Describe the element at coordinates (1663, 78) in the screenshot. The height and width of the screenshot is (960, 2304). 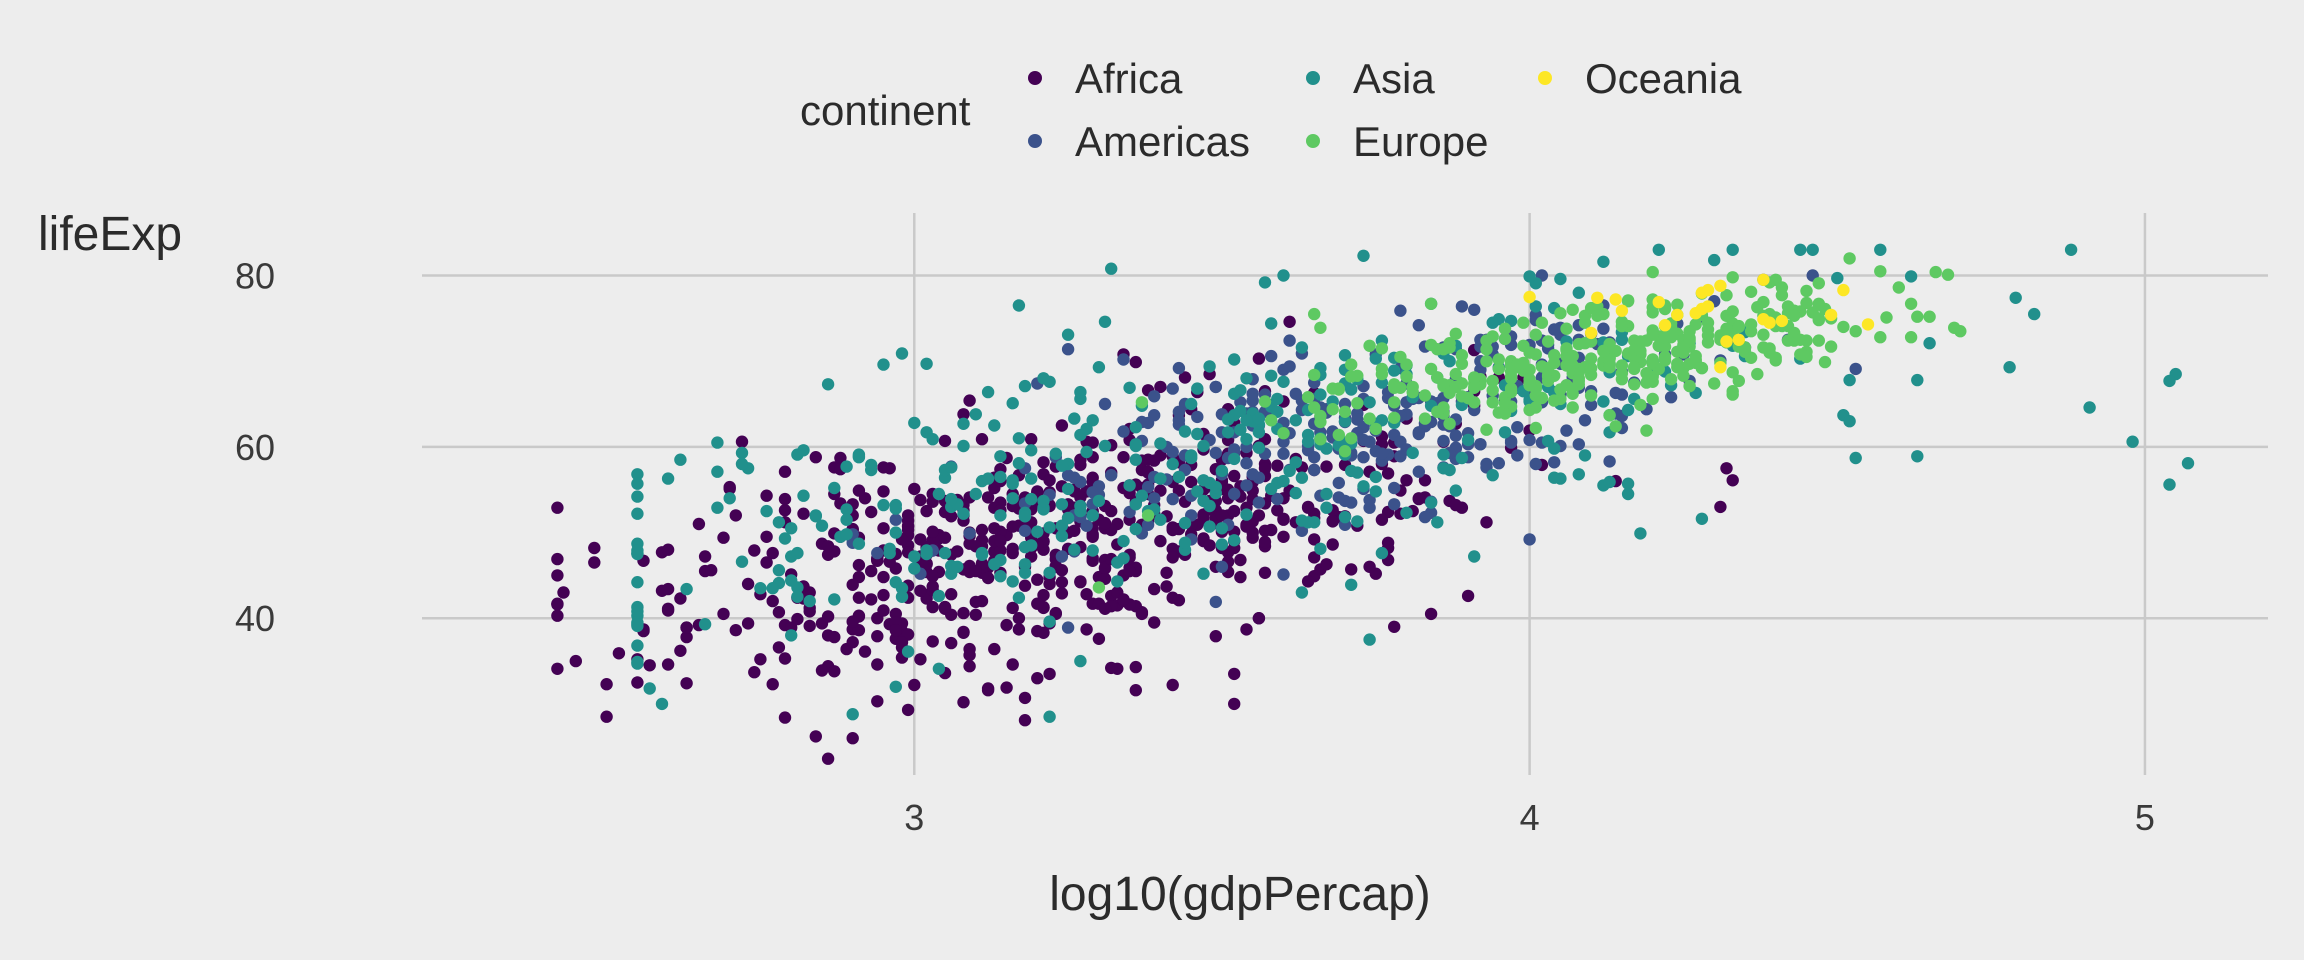
I see `legend-label-oceania: Oceania` at that location.